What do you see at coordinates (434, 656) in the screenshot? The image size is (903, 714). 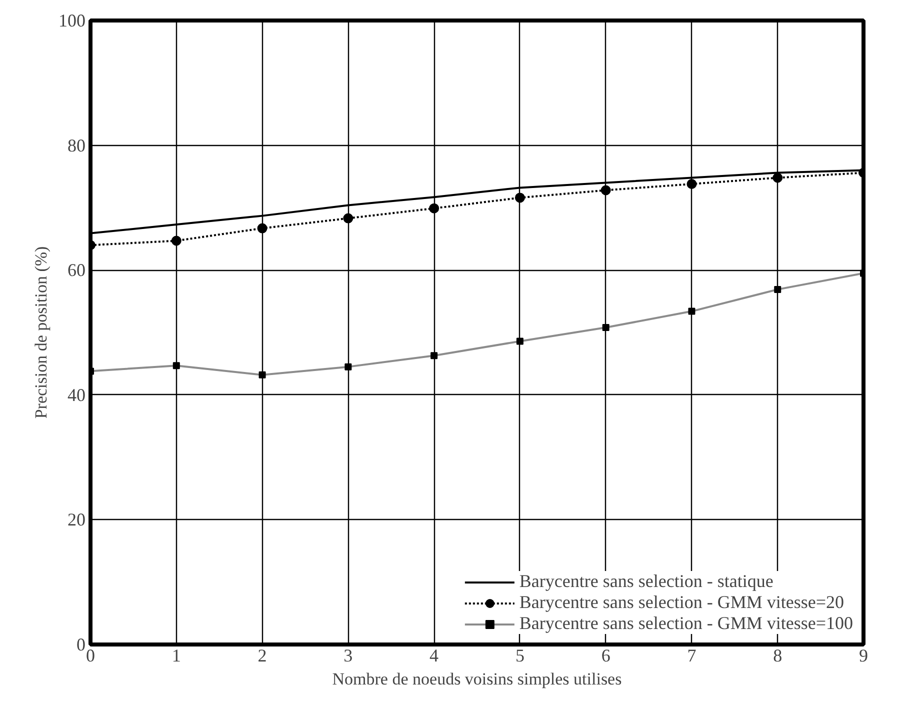 I see `x-tick-label: 4` at bounding box center [434, 656].